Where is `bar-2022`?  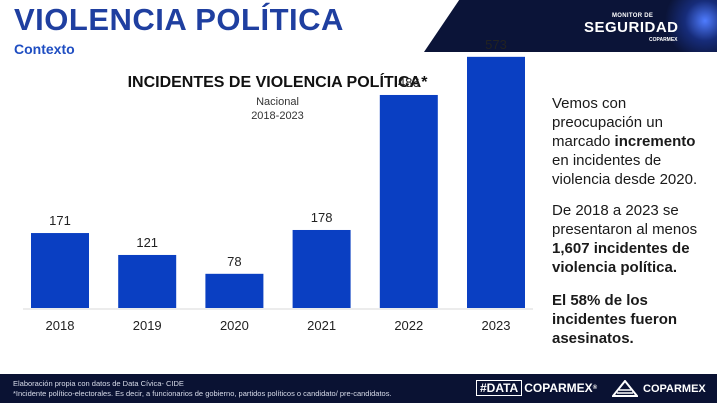
bar-2022 is located at coordinates (408, 201).